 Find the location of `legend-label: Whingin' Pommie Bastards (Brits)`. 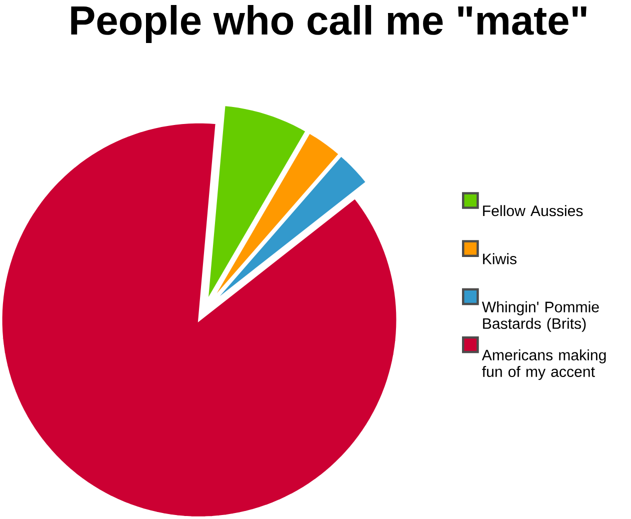

legend-label: Whingin' Pommie Bastards (Brits) is located at coordinates (540, 316).